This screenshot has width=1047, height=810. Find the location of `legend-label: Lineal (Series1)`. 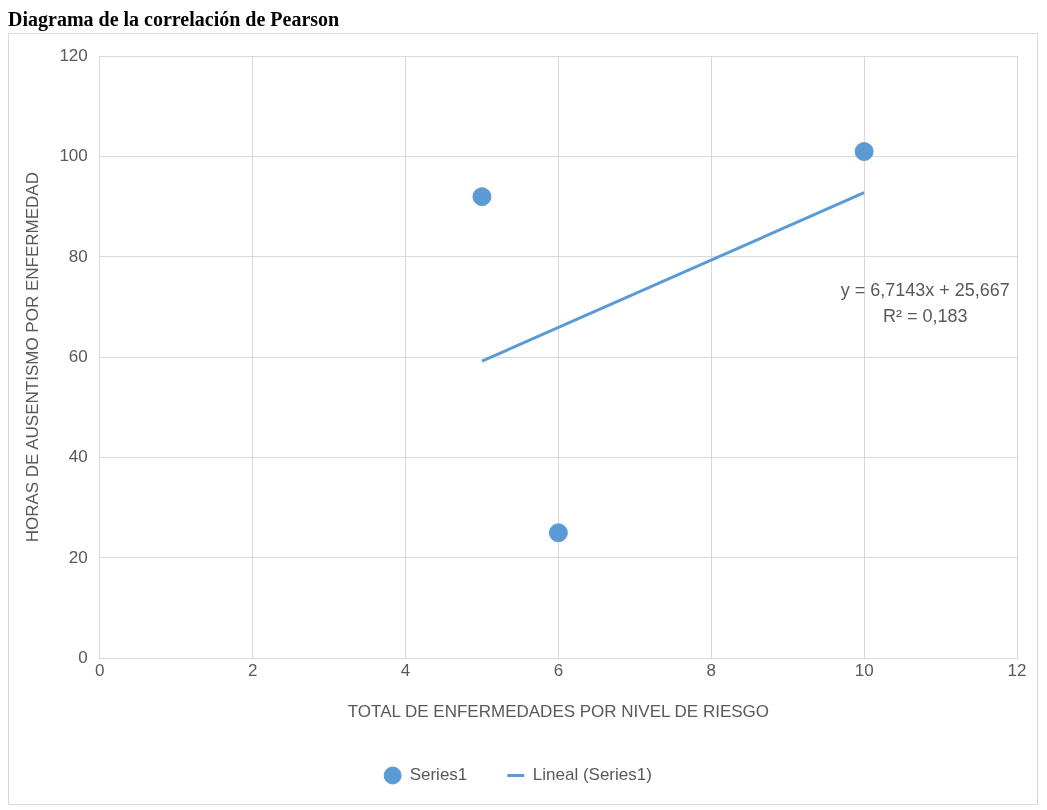

legend-label: Lineal (Series1) is located at coordinates (592, 775).